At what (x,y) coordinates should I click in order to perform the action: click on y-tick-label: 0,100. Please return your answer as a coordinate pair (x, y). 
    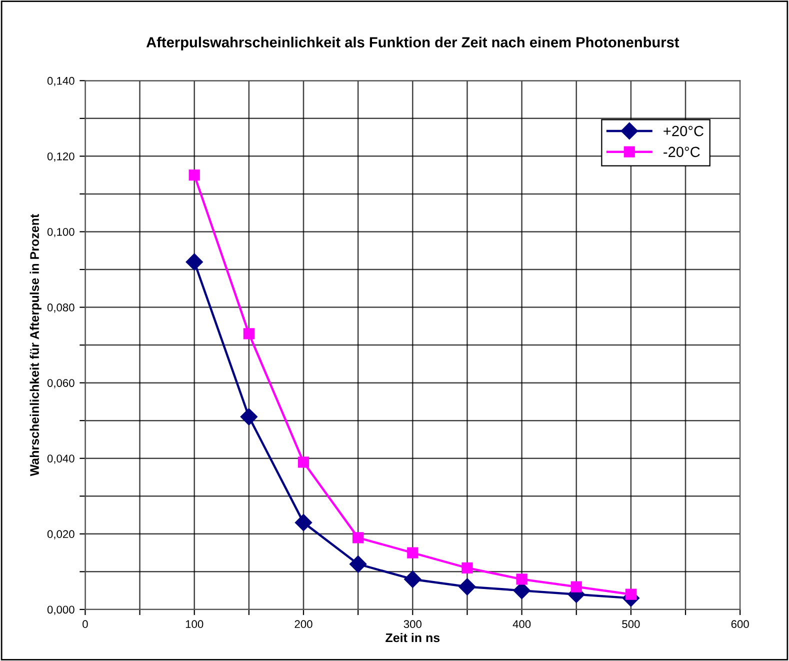
    Looking at the image, I should click on (60, 233).